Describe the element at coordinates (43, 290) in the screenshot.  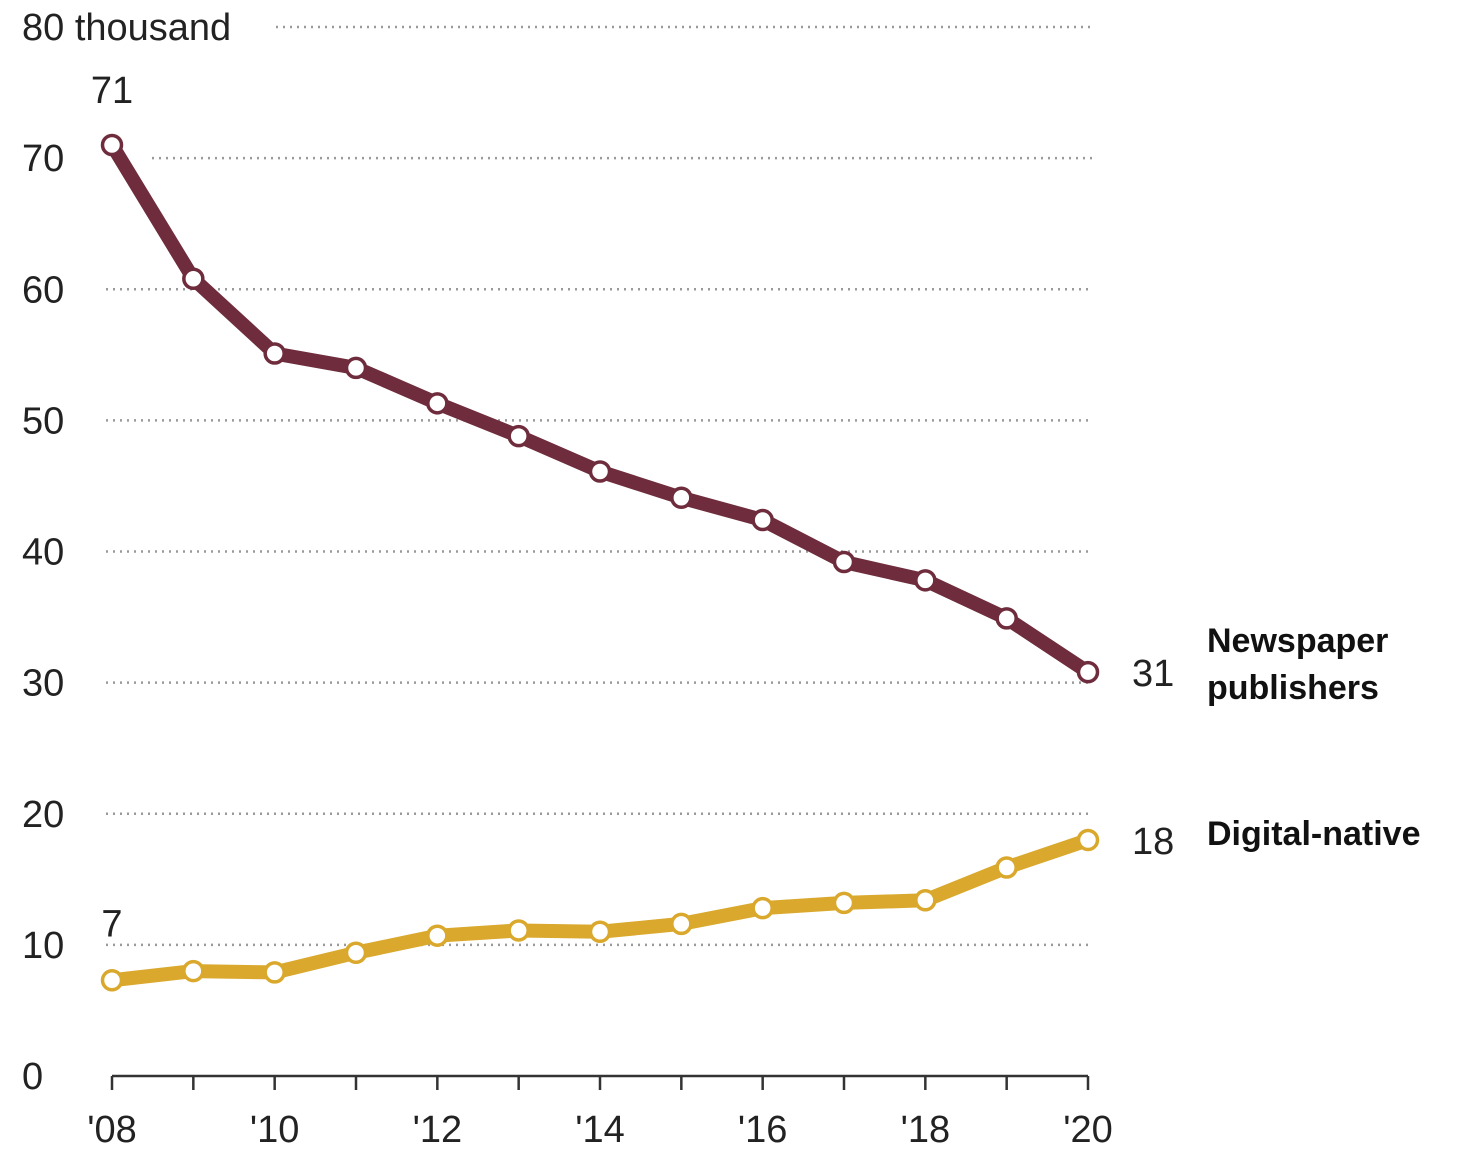
I see `y-tick-label: 60` at that location.